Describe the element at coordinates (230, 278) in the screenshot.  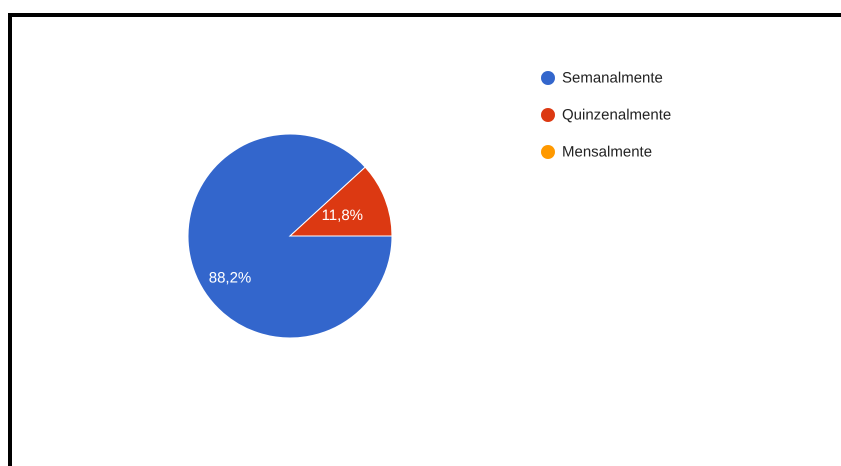
I see `data-label: 88,2%` at that location.